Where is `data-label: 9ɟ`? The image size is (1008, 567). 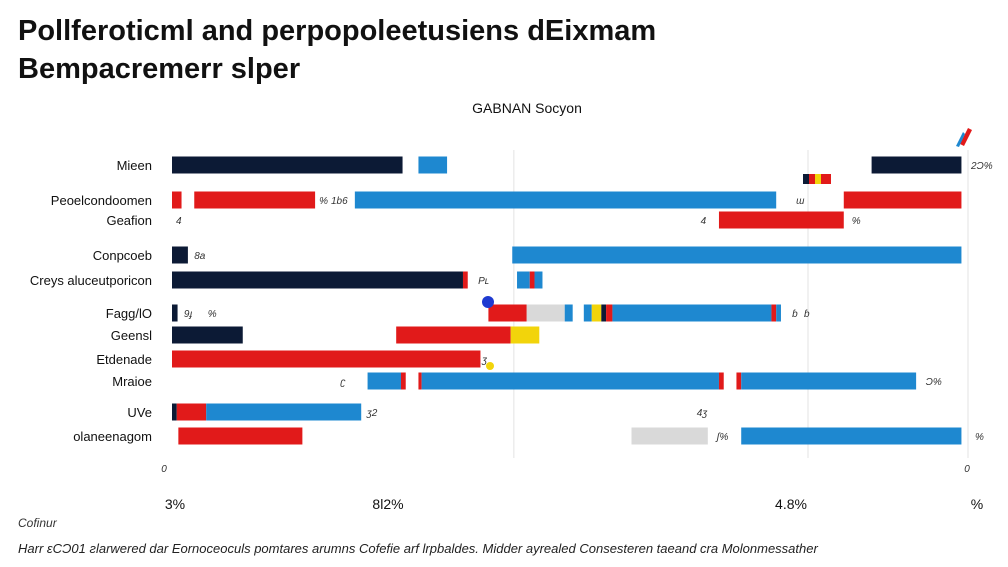
data-label: 9ɟ is located at coordinates (188, 314).